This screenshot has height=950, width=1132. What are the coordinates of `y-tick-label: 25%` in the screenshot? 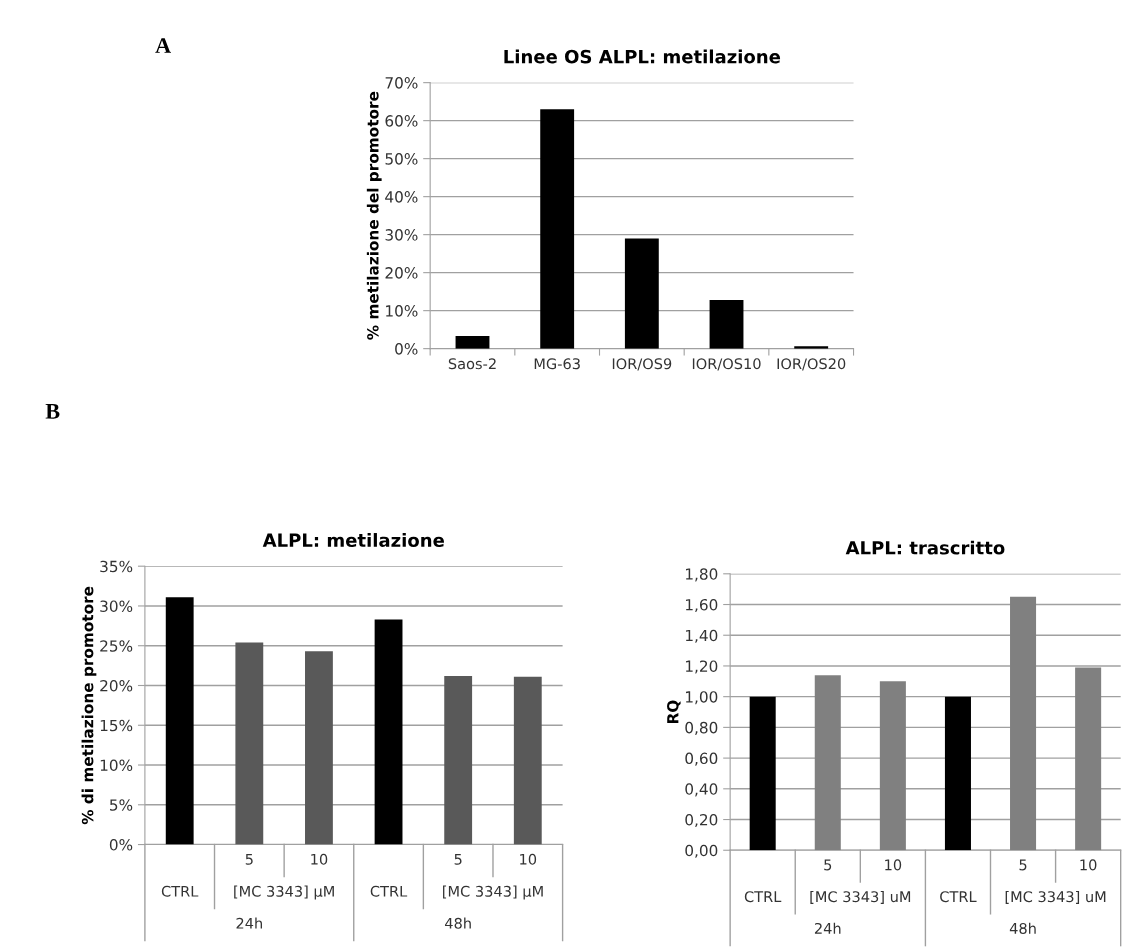 It's located at (116, 646).